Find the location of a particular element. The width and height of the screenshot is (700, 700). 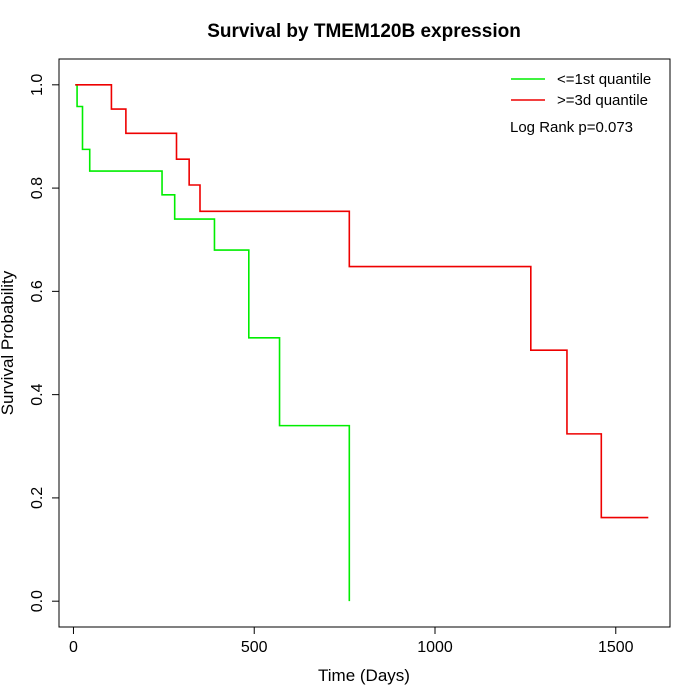

y-tick-label: 1.0 is located at coordinates (37, 85).